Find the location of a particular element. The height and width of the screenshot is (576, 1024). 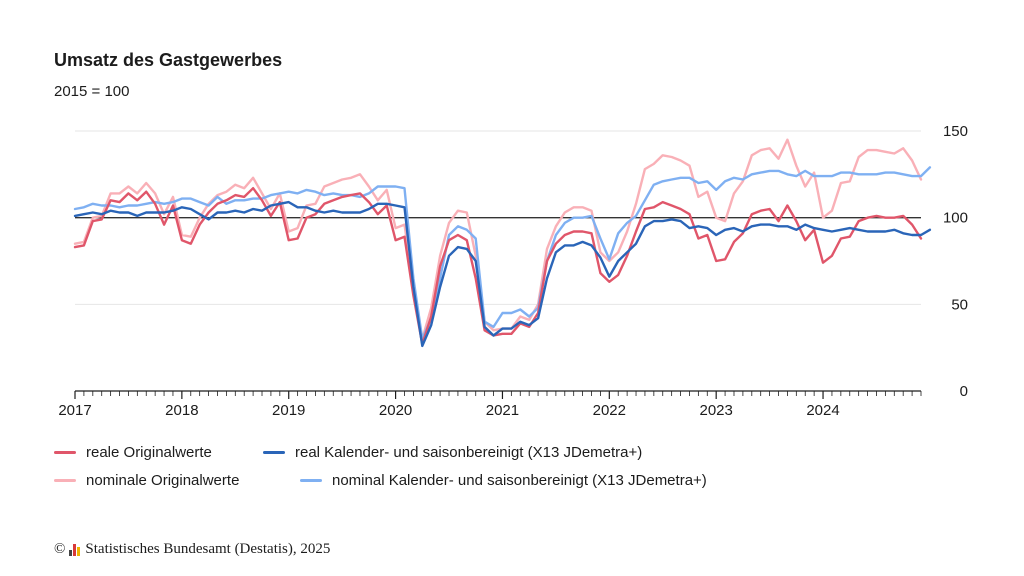

x-tick-label-2020: 2020 is located at coordinates (395, 410).